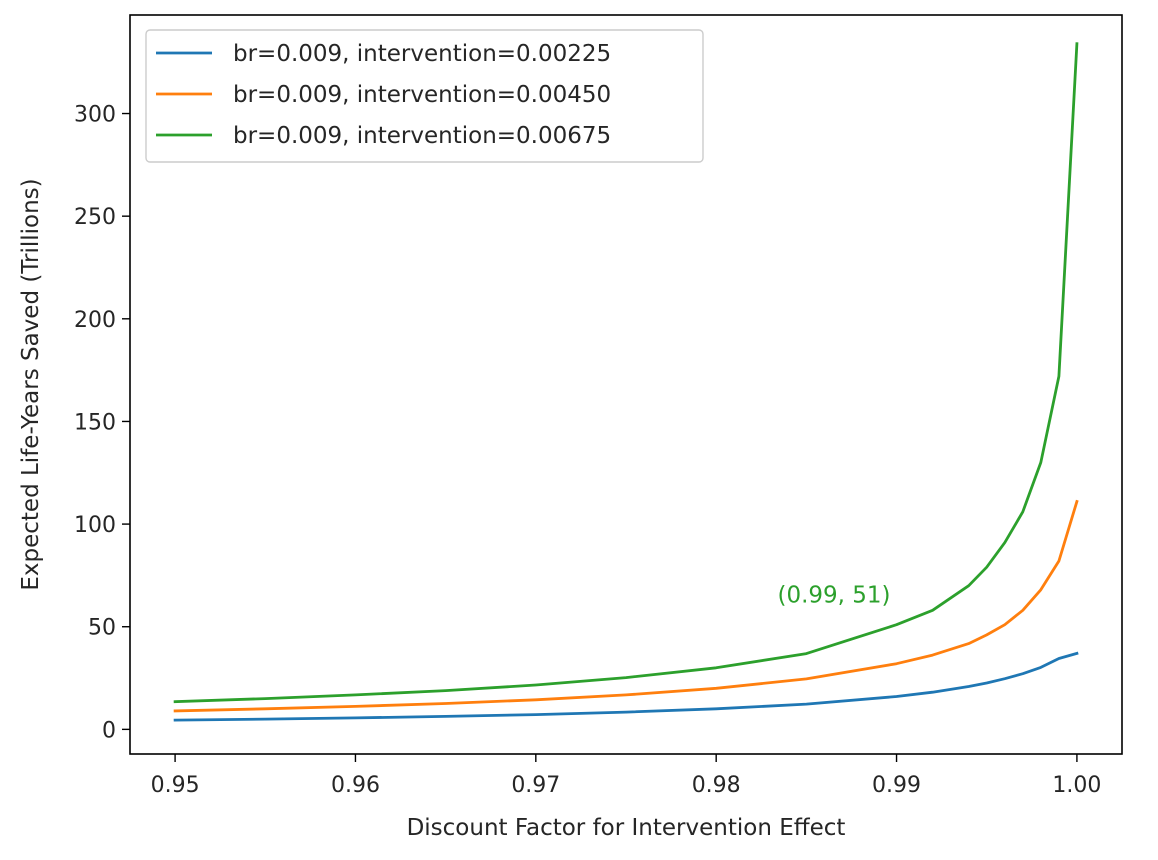 This screenshot has height=860, width=1158. I want to click on legend-box, so click(424, 96).